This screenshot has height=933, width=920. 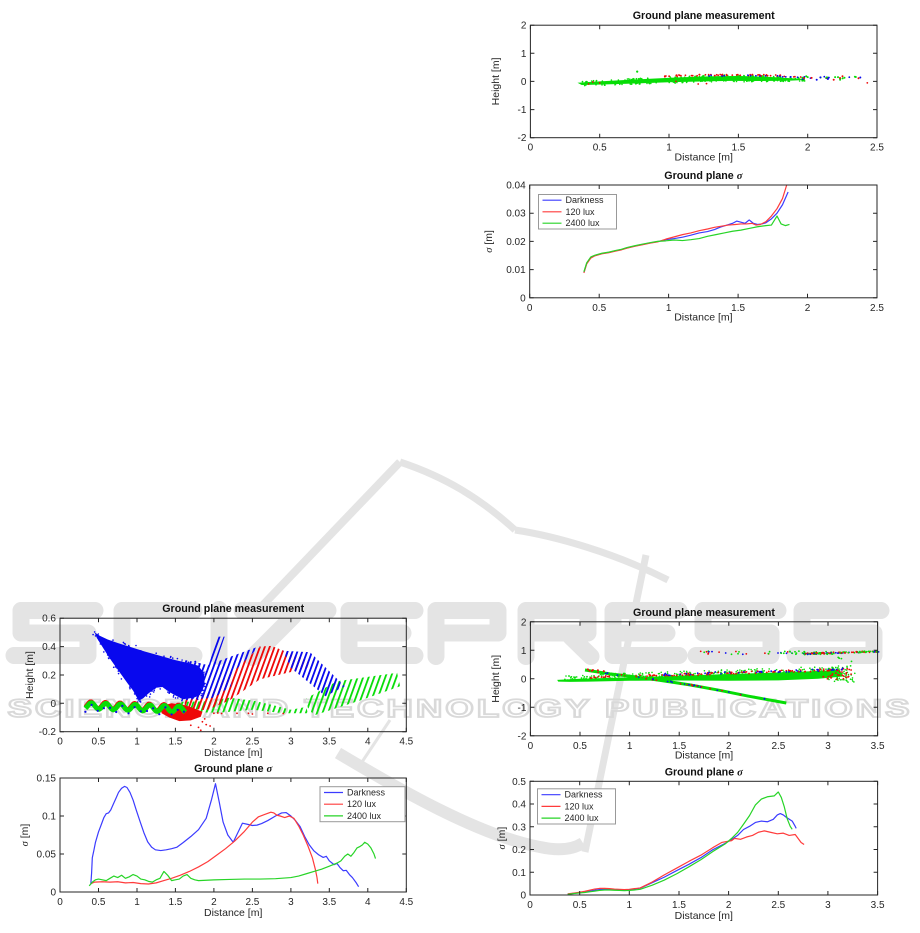 What do you see at coordinates (49, 619) in the screenshot?
I see `svg-text: 0.6` at bounding box center [49, 619].